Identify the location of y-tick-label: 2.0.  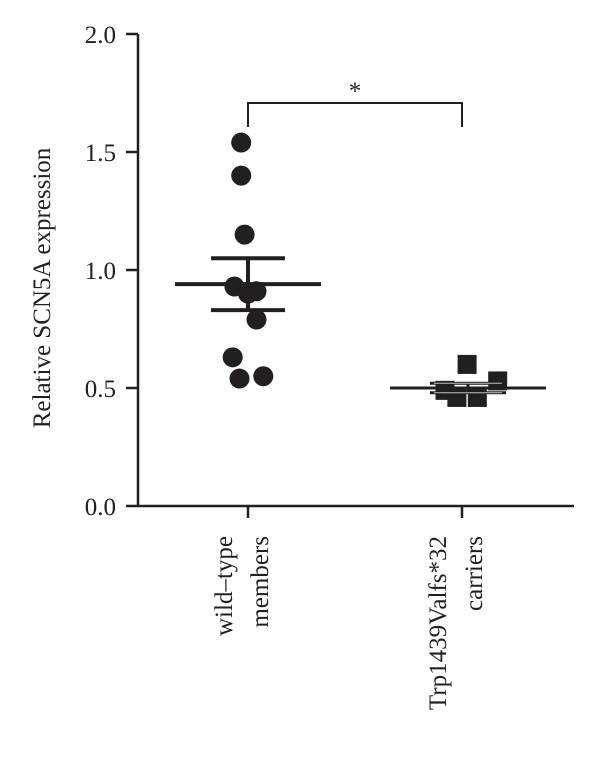
(100, 35).